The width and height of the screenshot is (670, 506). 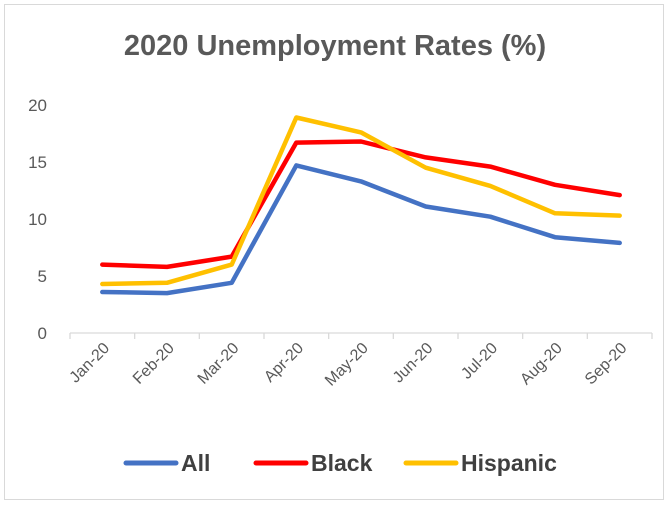 I want to click on x-tick-label: Mar-20, so click(x=219, y=364).